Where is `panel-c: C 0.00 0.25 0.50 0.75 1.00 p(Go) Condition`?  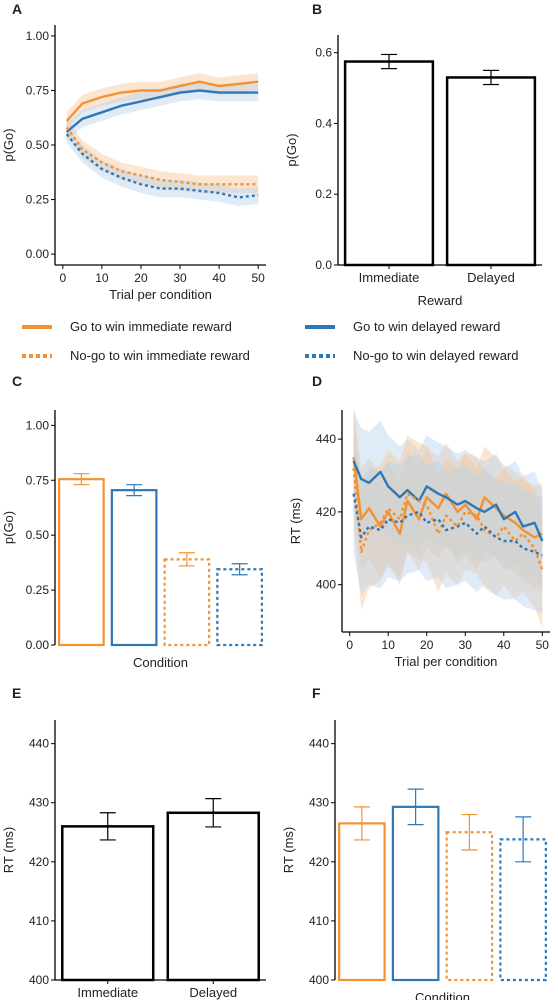 panel-c: C 0.00 0.25 0.50 0.75 1.00 p(Go) Condition is located at coordinates (132, 521).